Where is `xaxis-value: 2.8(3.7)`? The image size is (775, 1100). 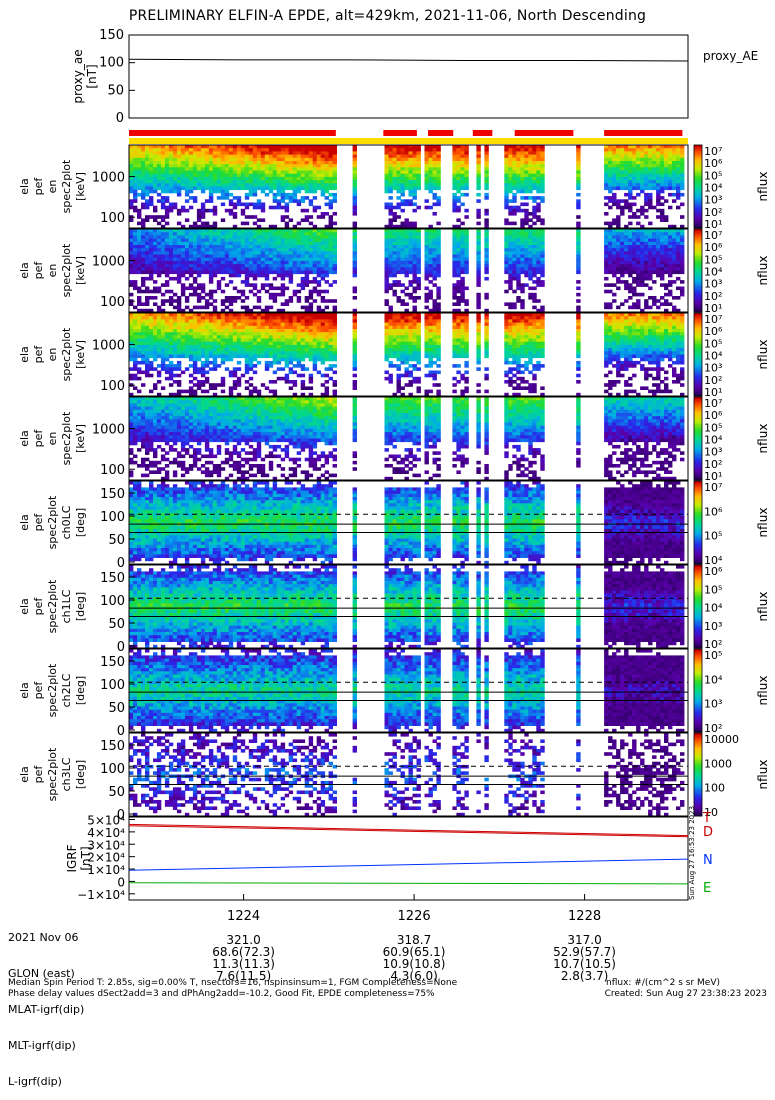 xaxis-value: 2.8(3.7) is located at coordinates (585, 976).